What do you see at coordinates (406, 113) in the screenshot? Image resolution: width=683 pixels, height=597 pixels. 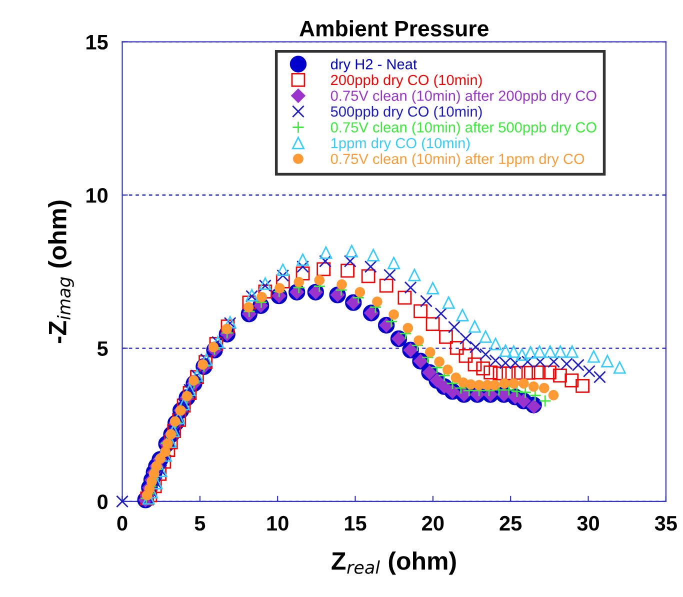 I see `legend-label: 500ppb dry CO (10min)` at bounding box center [406, 113].